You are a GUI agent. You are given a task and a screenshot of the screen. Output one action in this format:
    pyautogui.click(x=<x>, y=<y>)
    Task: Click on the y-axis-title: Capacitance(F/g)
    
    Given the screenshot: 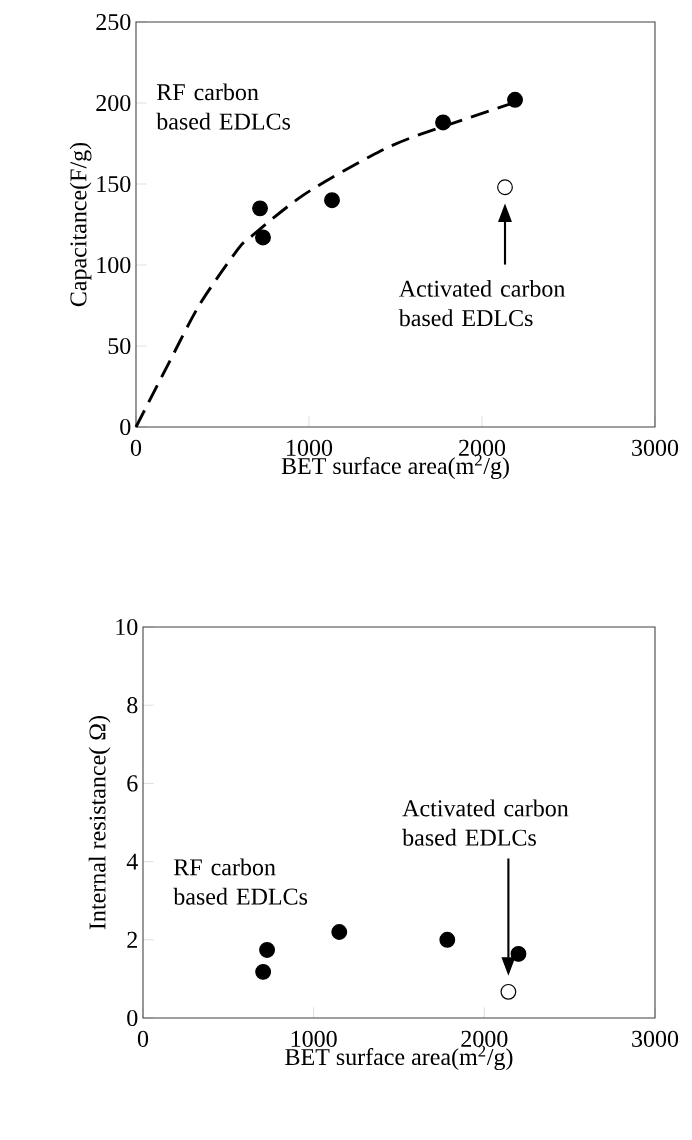 What is the action you would take?
    pyautogui.click(x=80, y=224)
    